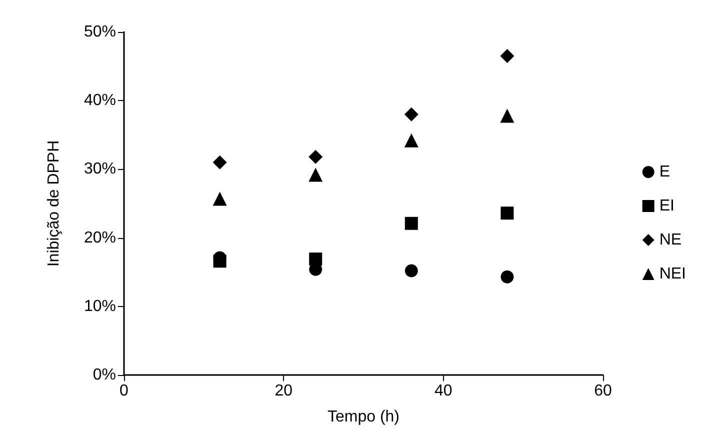 This screenshot has width=719, height=446. Describe the element at coordinates (124, 391) in the screenshot. I see `x-tick-label: 0` at that location.